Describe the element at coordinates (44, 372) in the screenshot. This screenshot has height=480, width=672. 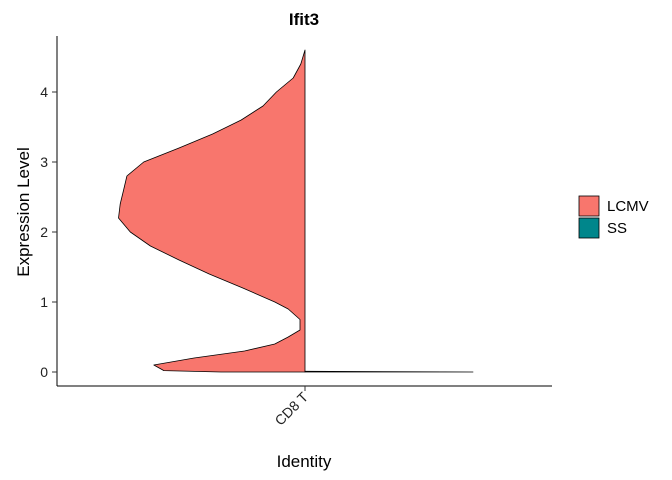
I see `y-tick-label: 0` at that location.